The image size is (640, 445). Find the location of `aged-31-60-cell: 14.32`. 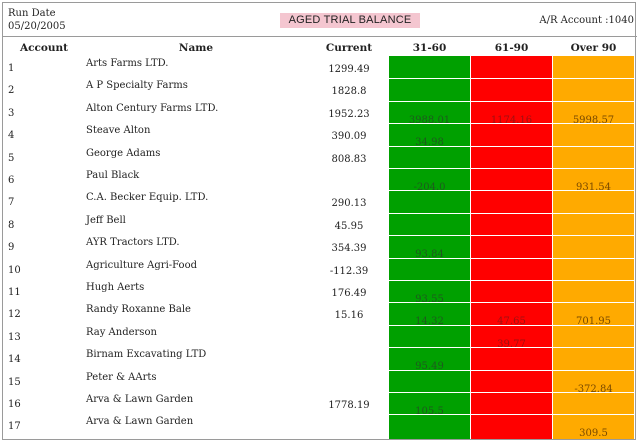

aged-31-60-cell: 14.32 is located at coordinates (429, 322).